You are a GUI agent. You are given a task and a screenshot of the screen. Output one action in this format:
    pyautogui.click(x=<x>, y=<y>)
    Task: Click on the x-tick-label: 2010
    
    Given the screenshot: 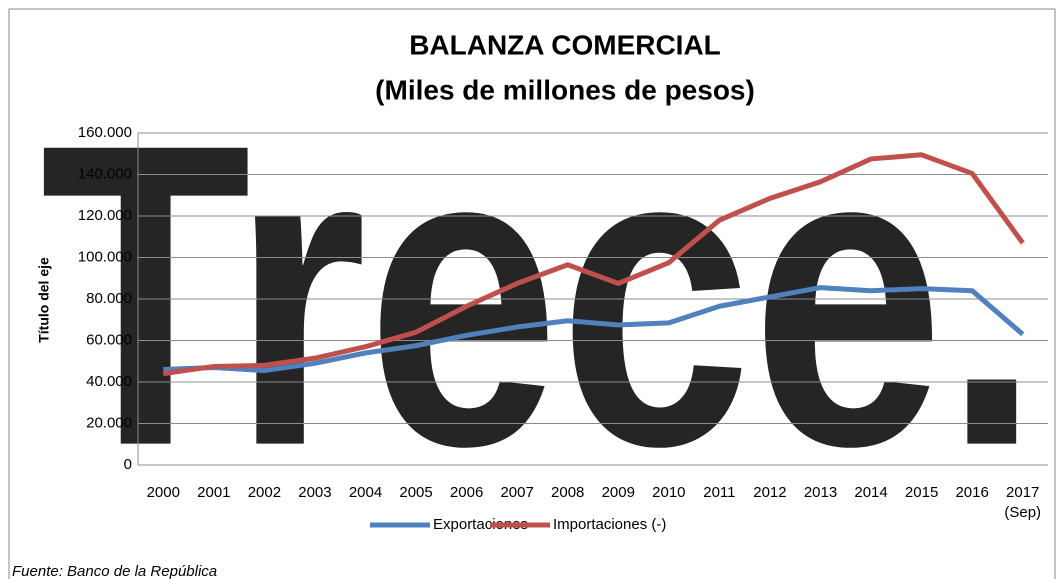 What is the action you would take?
    pyautogui.click(x=669, y=492)
    